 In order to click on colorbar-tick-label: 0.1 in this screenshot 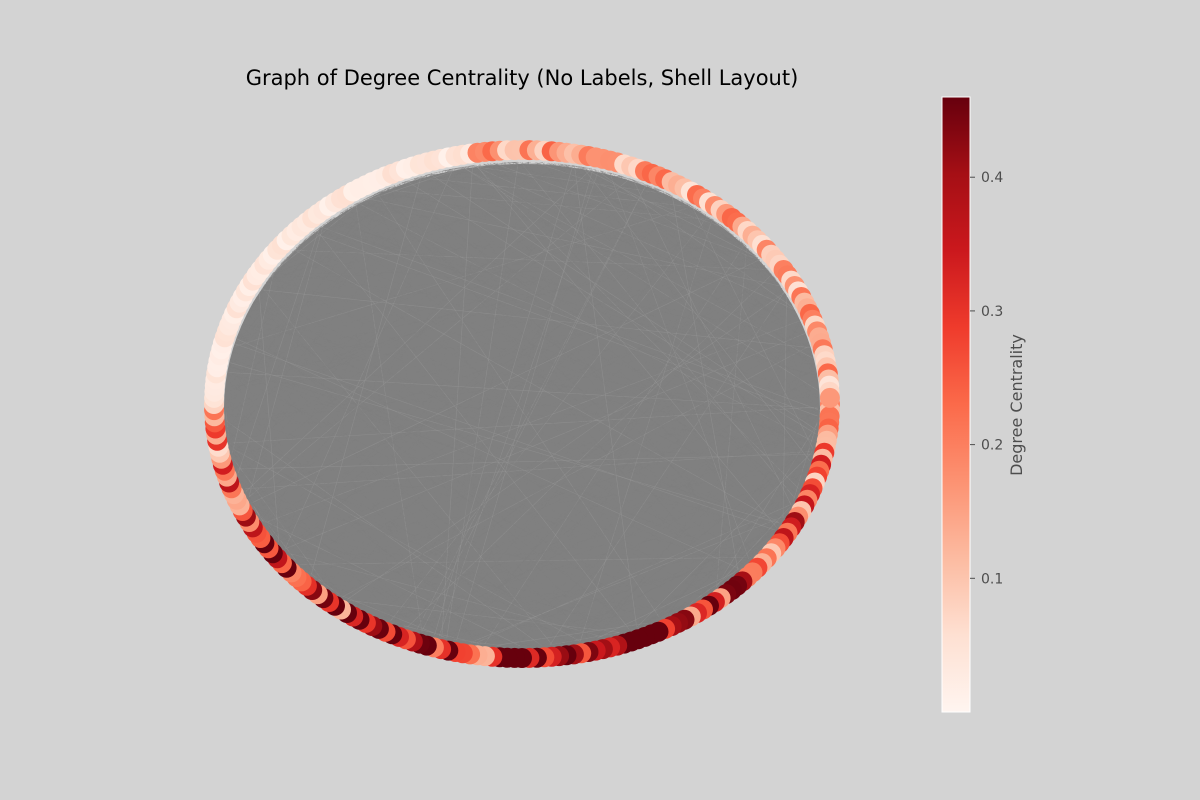, I will do `click(992, 579)`.